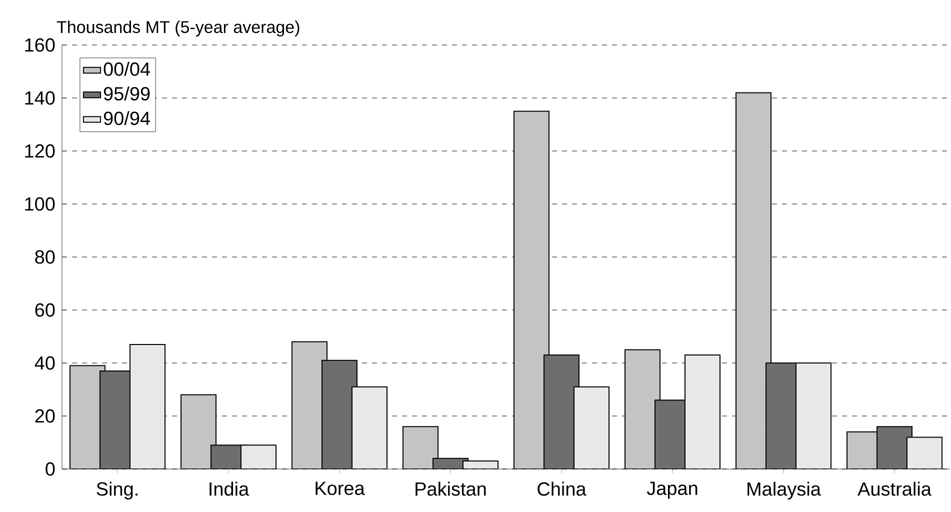 This screenshot has width=951, height=512. I want to click on x-tick-label: India, so click(230, 489).